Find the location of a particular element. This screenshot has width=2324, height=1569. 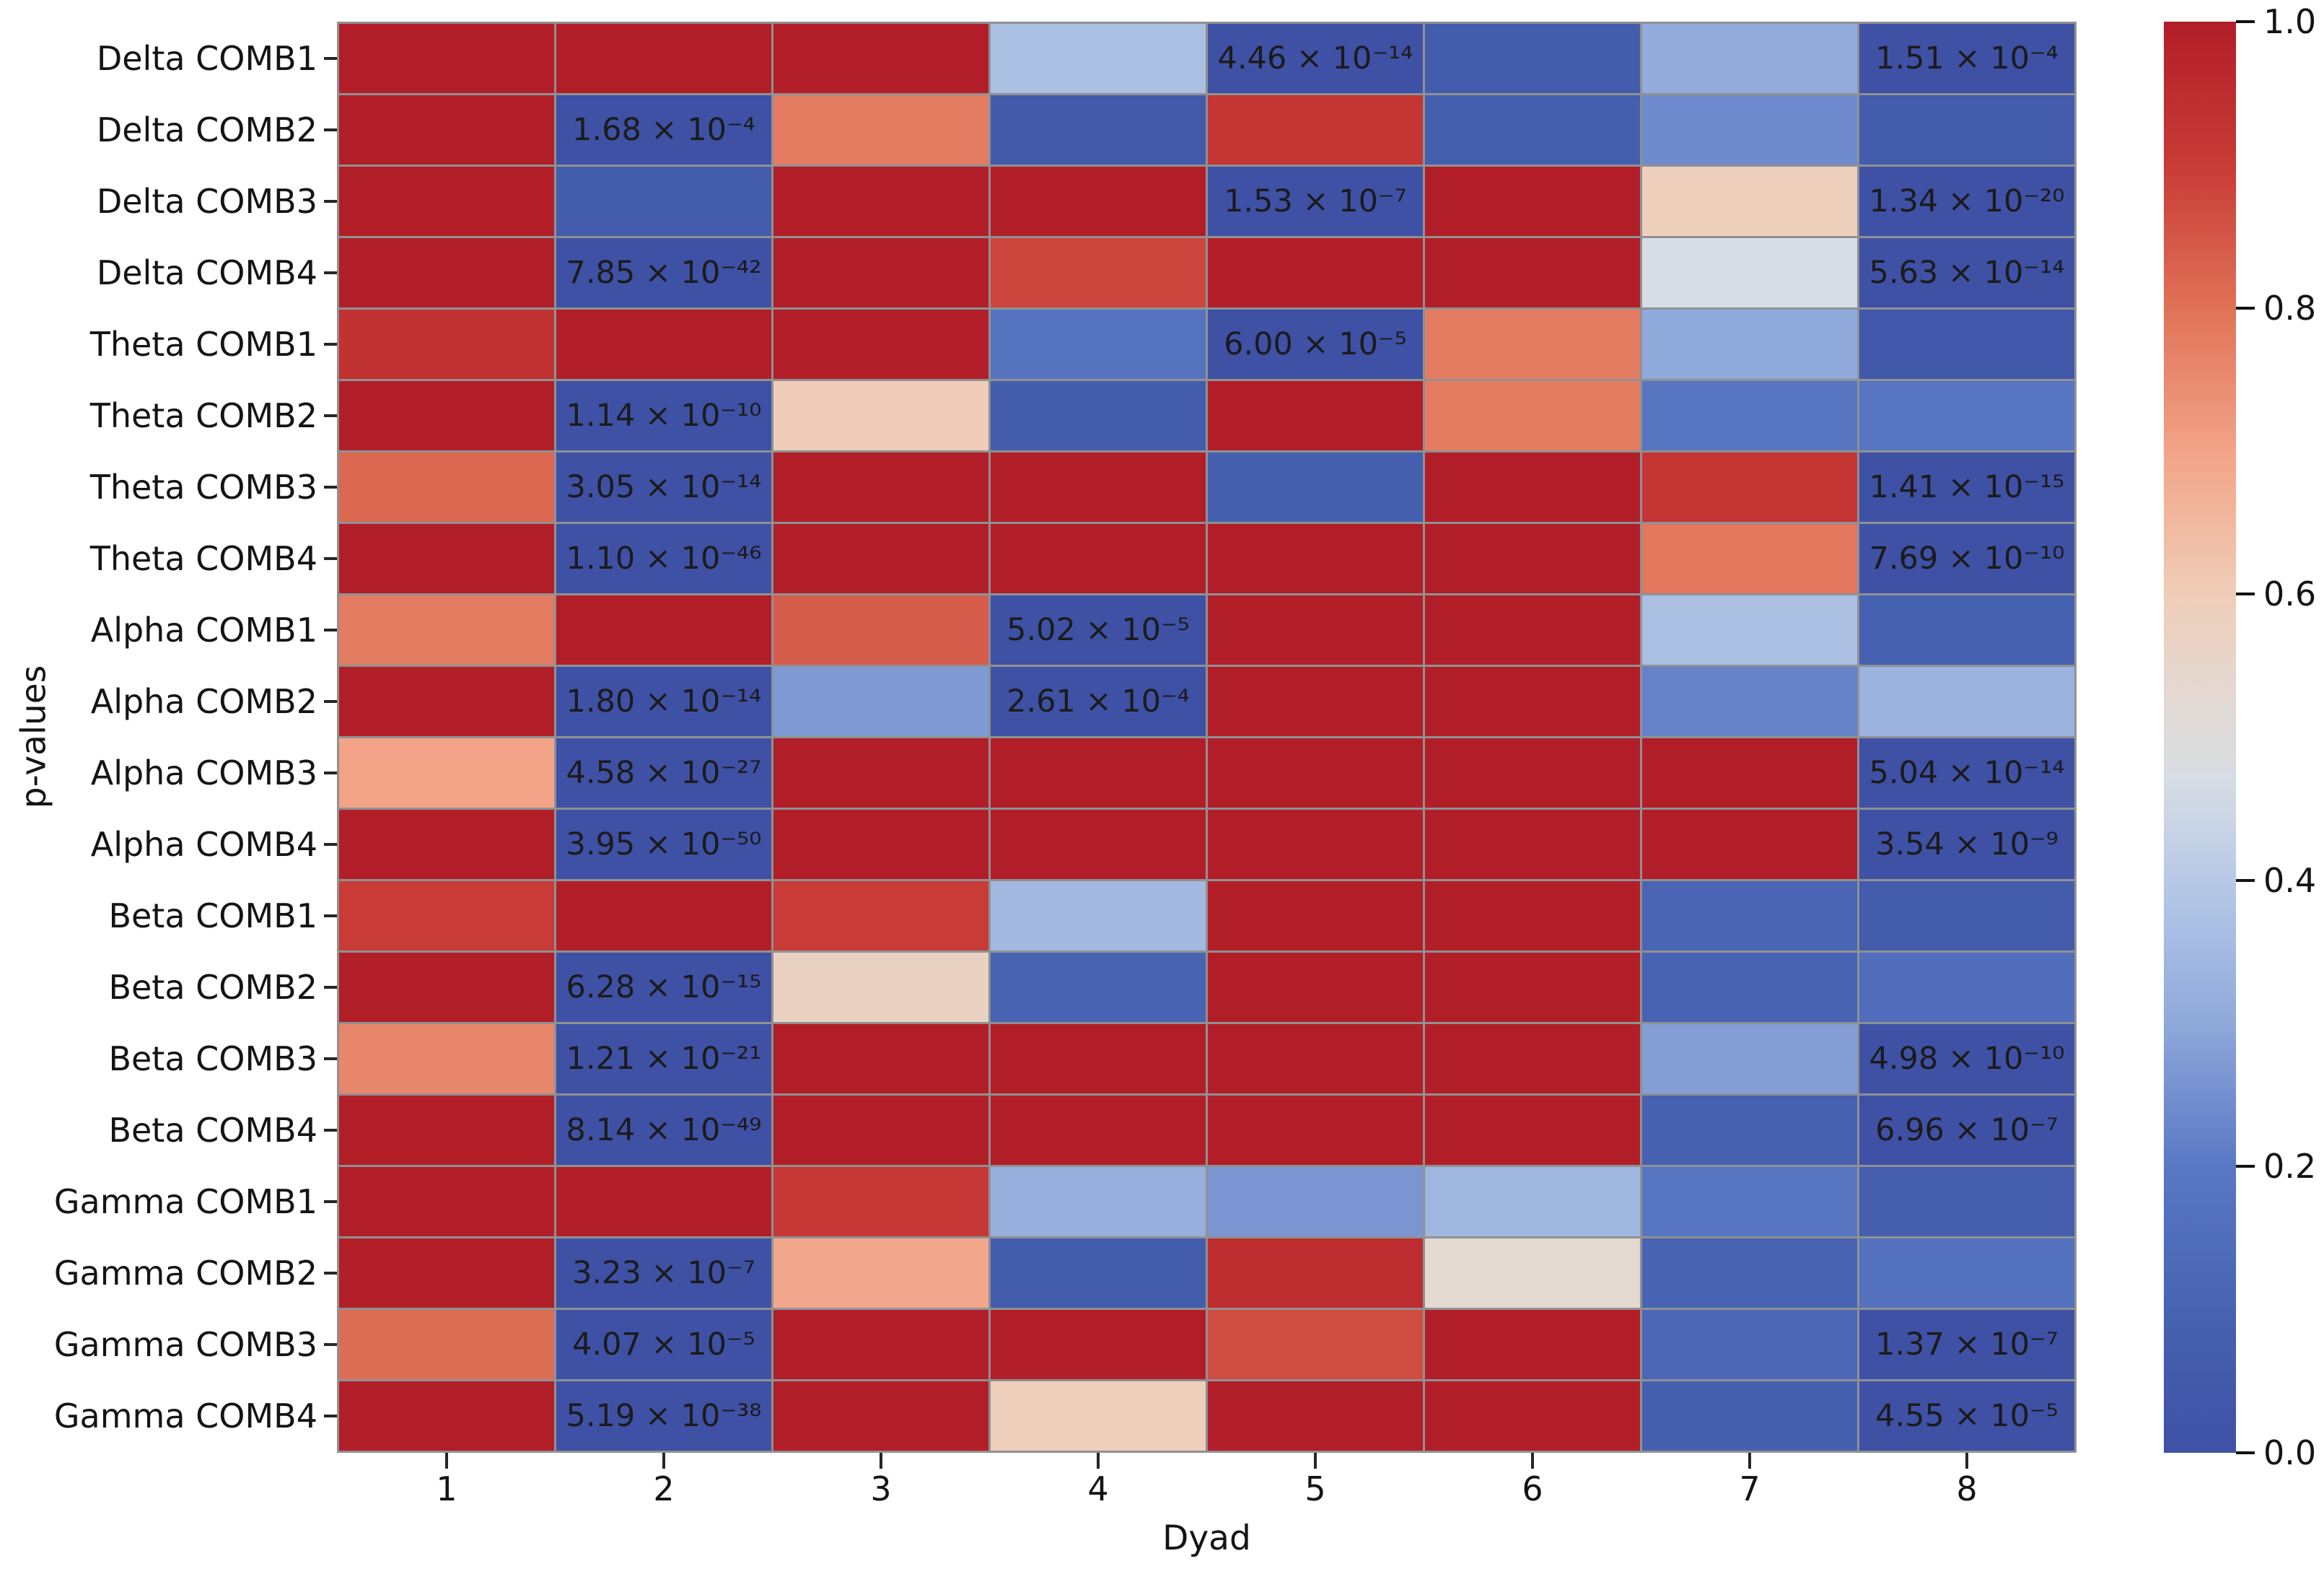

cell-annotation: 6.00 × 10⁻⁵ is located at coordinates (1315, 344).